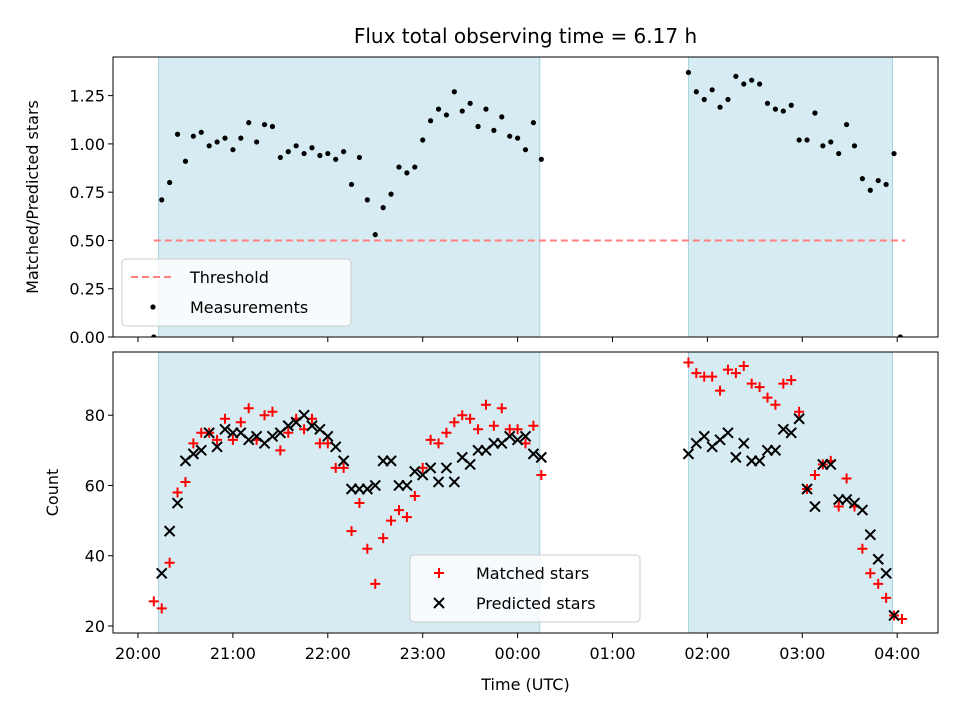 The width and height of the screenshot is (960, 720). Describe the element at coordinates (87, 240) in the screenshot. I see `y-tick-label: 0.50` at that location.